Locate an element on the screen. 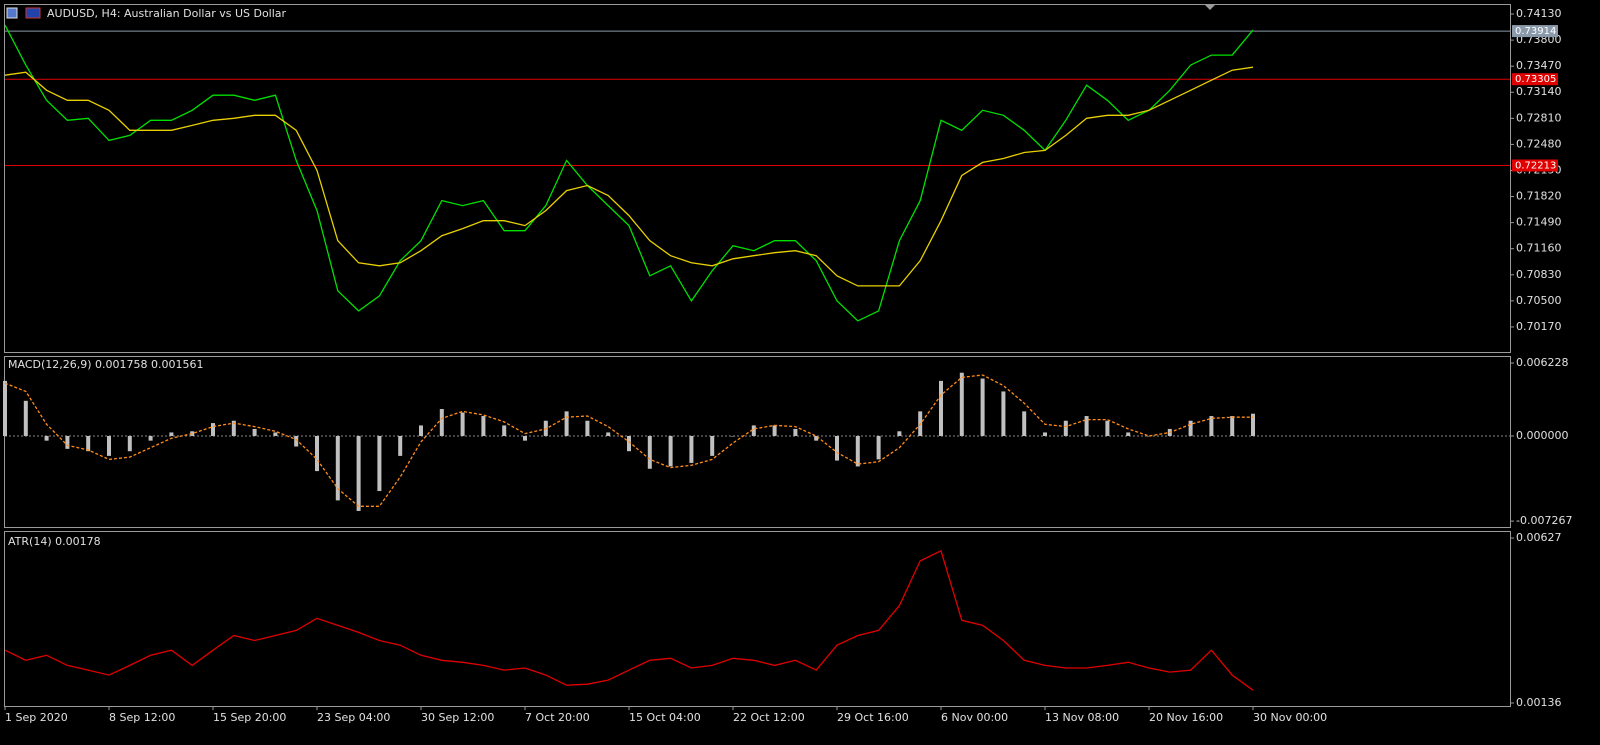 The width and height of the screenshot is (1600, 745). x-tick-label: 1 Sep 2020 is located at coordinates (36, 717).